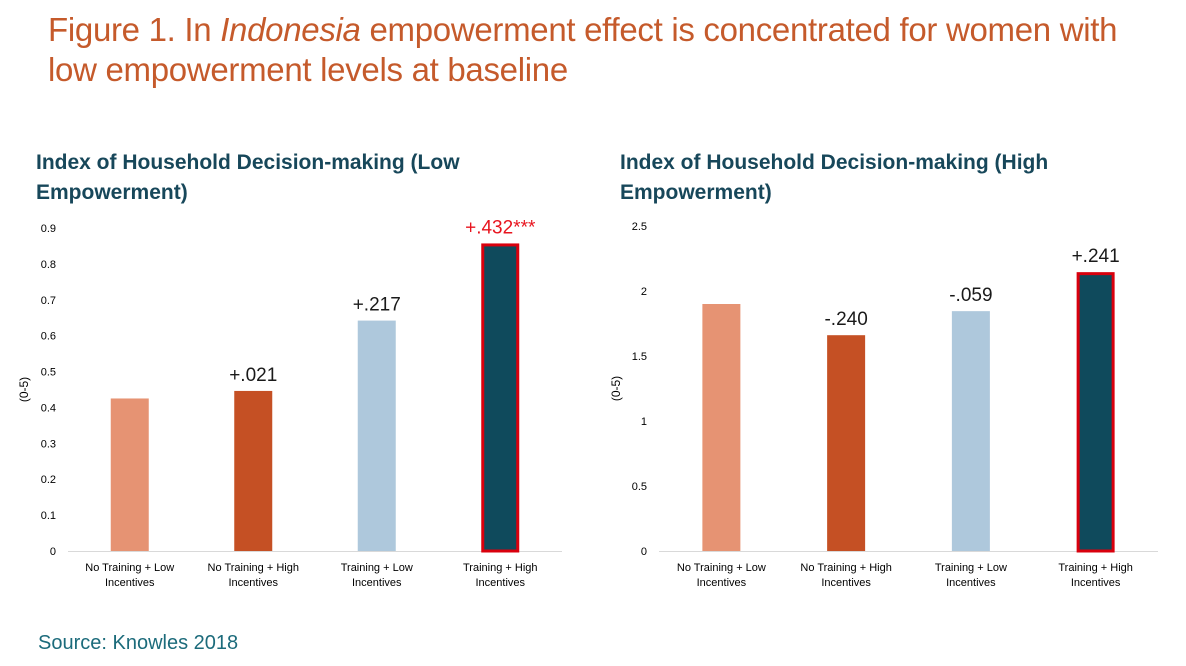 The height and width of the screenshot is (666, 1186). I want to click on y-tick-label: 0.6, so click(48, 337).